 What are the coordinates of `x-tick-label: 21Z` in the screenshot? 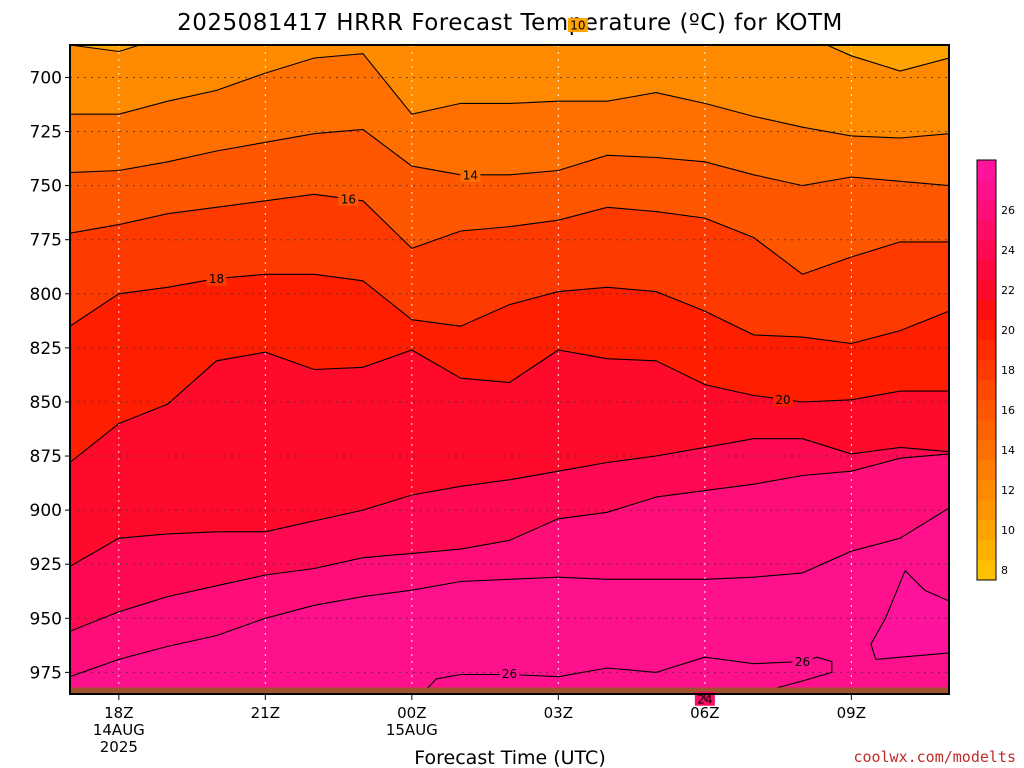 It's located at (265, 713).